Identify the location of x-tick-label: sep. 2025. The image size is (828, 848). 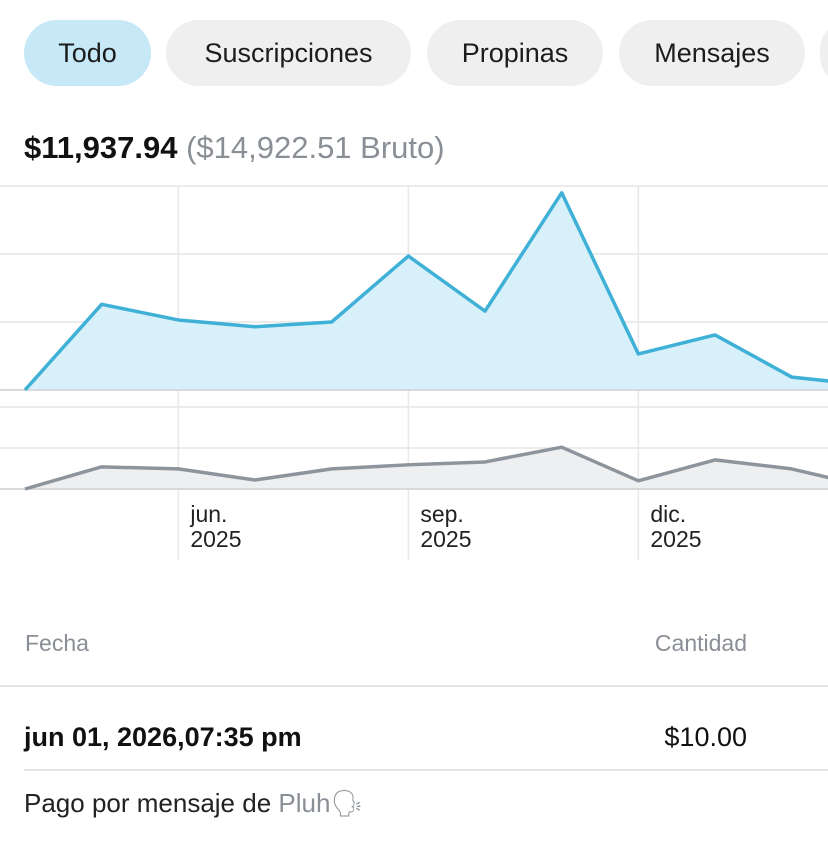
(446, 526).